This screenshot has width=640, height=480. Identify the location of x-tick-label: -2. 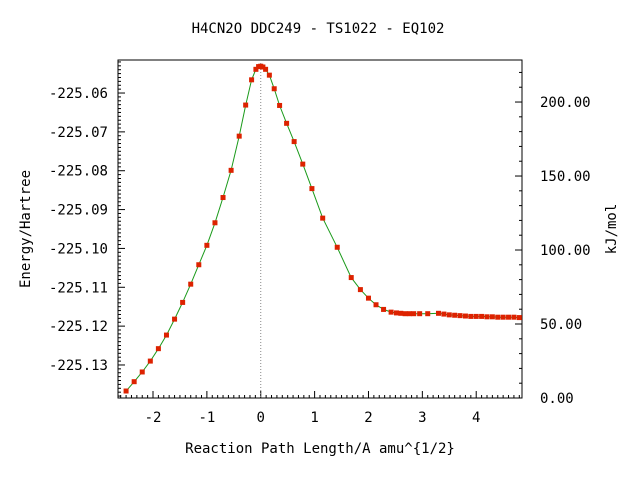
(153, 418).